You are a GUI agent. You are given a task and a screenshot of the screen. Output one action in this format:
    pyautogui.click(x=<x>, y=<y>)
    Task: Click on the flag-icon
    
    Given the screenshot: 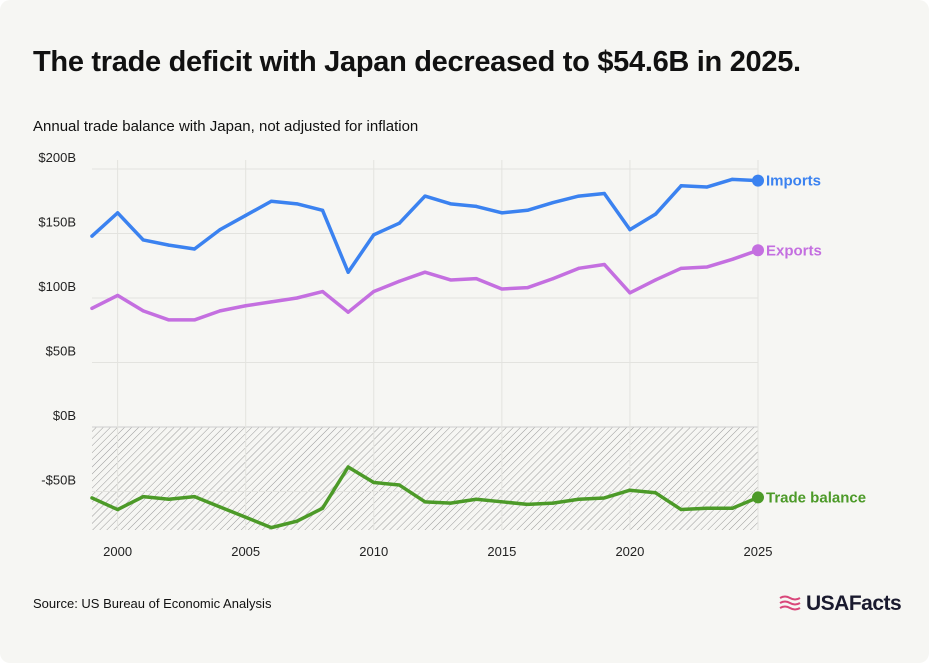 What is the action you would take?
    pyautogui.click(x=790, y=603)
    